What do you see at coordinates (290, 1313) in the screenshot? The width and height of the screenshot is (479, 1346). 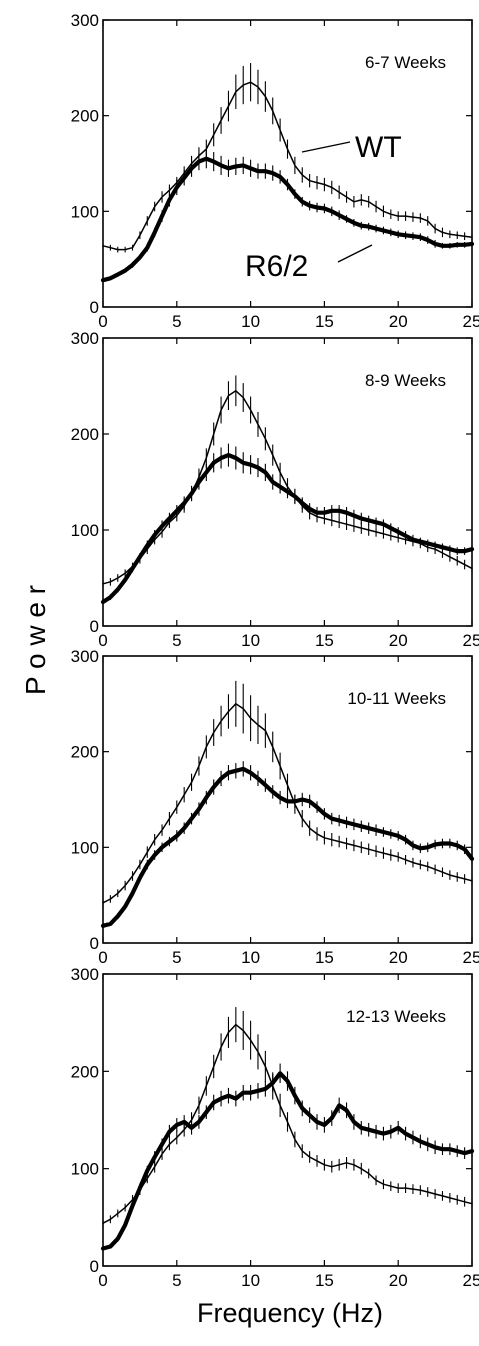 I see `x-axis-label: Frequency (Hz)` at bounding box center [290, 1313].